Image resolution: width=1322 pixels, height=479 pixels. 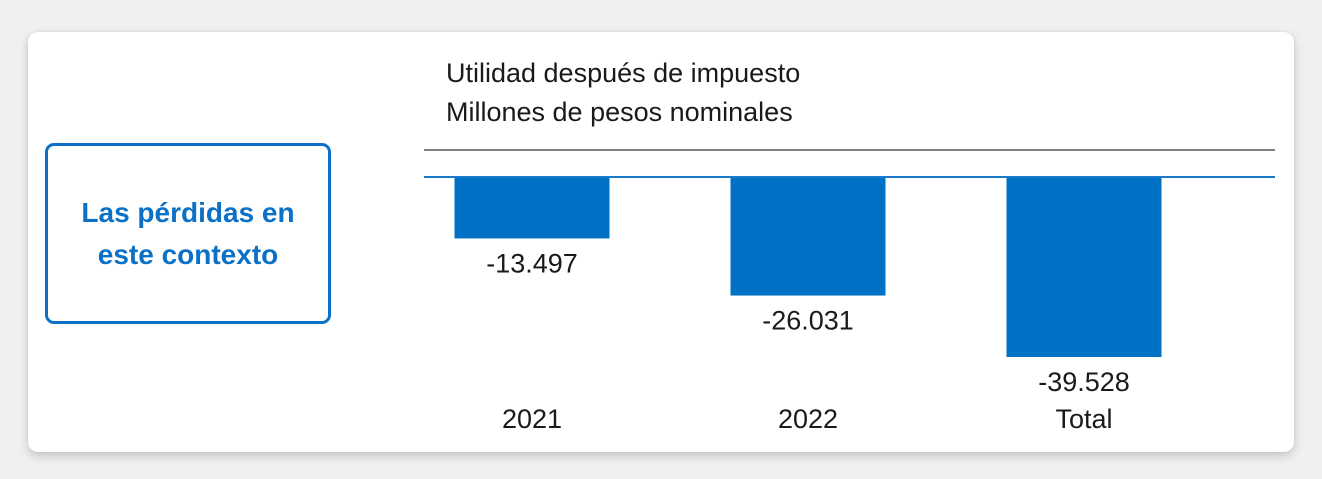 I want to click on chart-title: Utilidad después de impuesto, so click(x=623, y=73).